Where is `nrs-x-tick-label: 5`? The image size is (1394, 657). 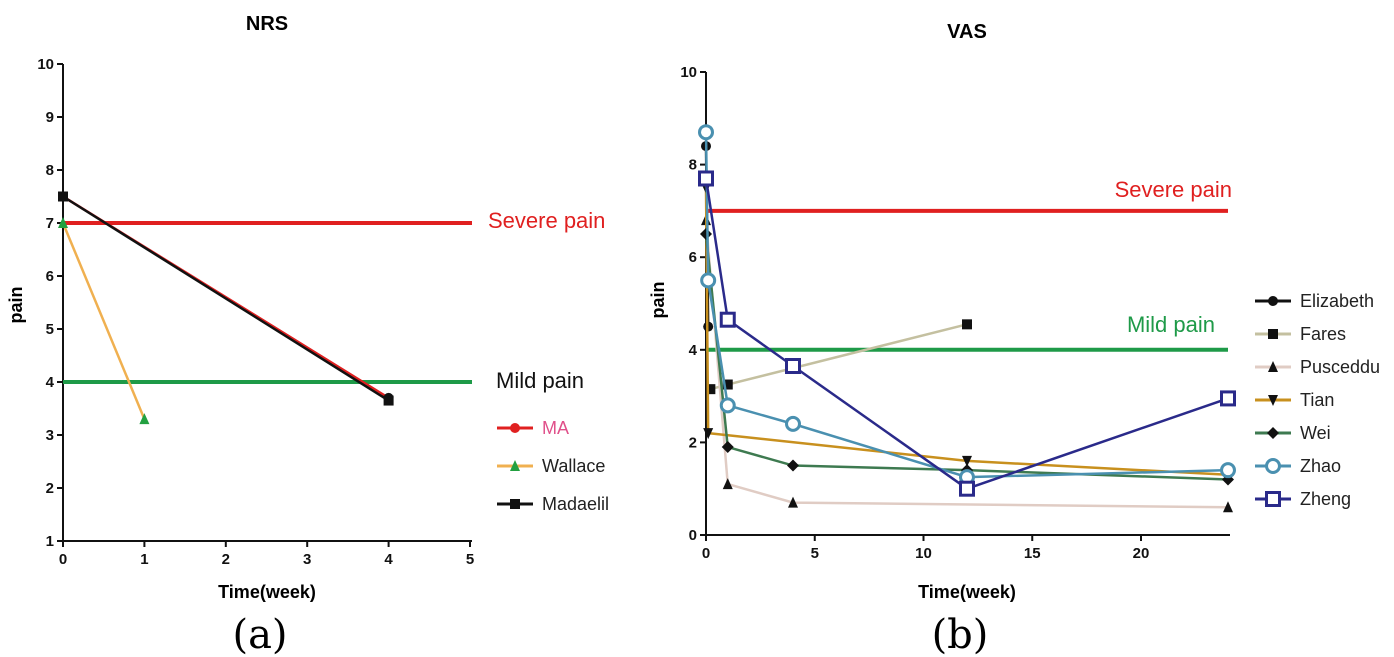 nrs-x-tick-label: 5 is located at coordinates (470, 559).